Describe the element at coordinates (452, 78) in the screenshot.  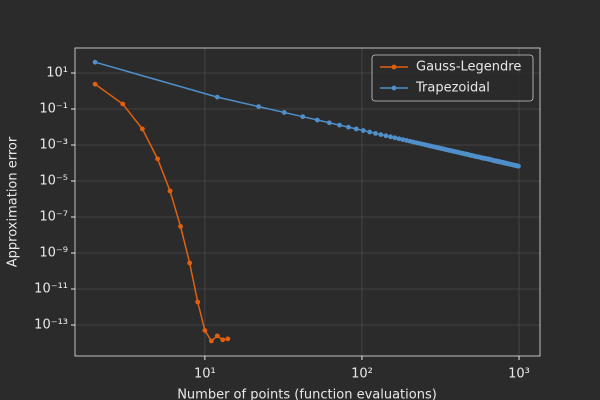
I see `legend-box` at that location.